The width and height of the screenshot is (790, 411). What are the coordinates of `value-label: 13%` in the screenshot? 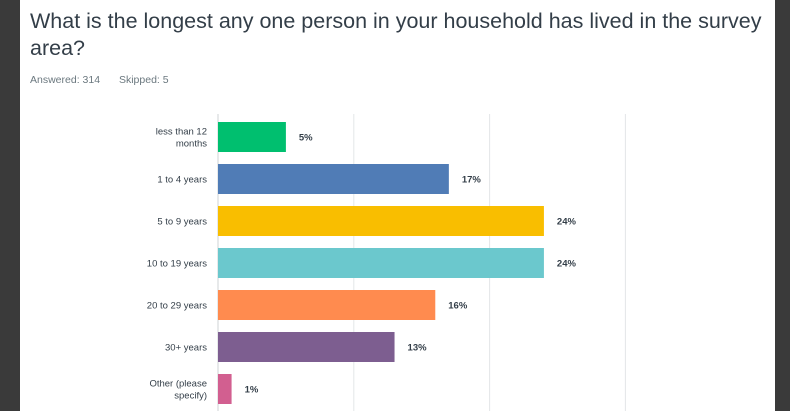 It's located at (418, 348).